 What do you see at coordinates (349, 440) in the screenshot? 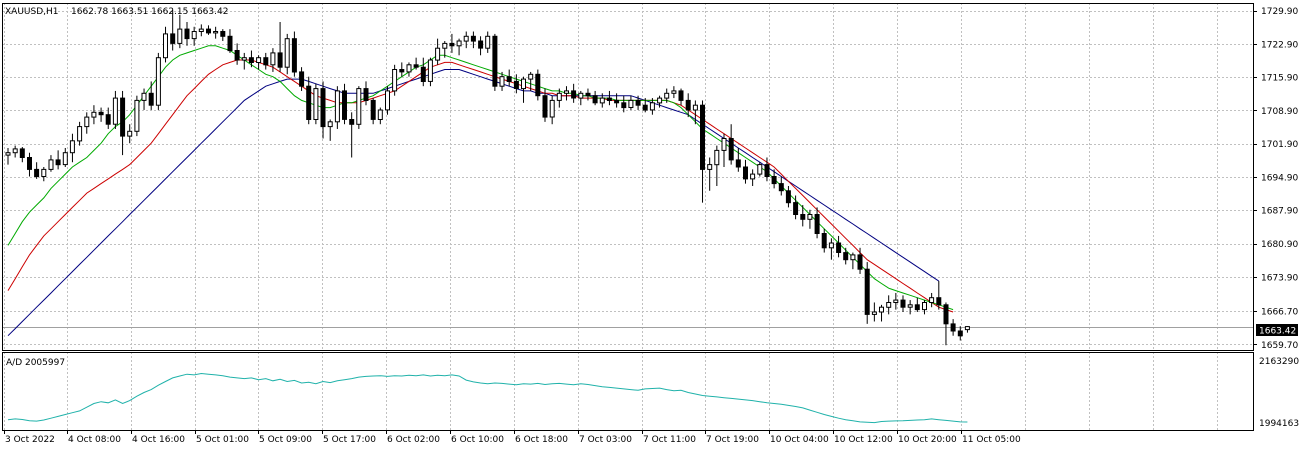
I see `x-tick-label: 5 Oct 17:00` at bounding box center [349, 440].